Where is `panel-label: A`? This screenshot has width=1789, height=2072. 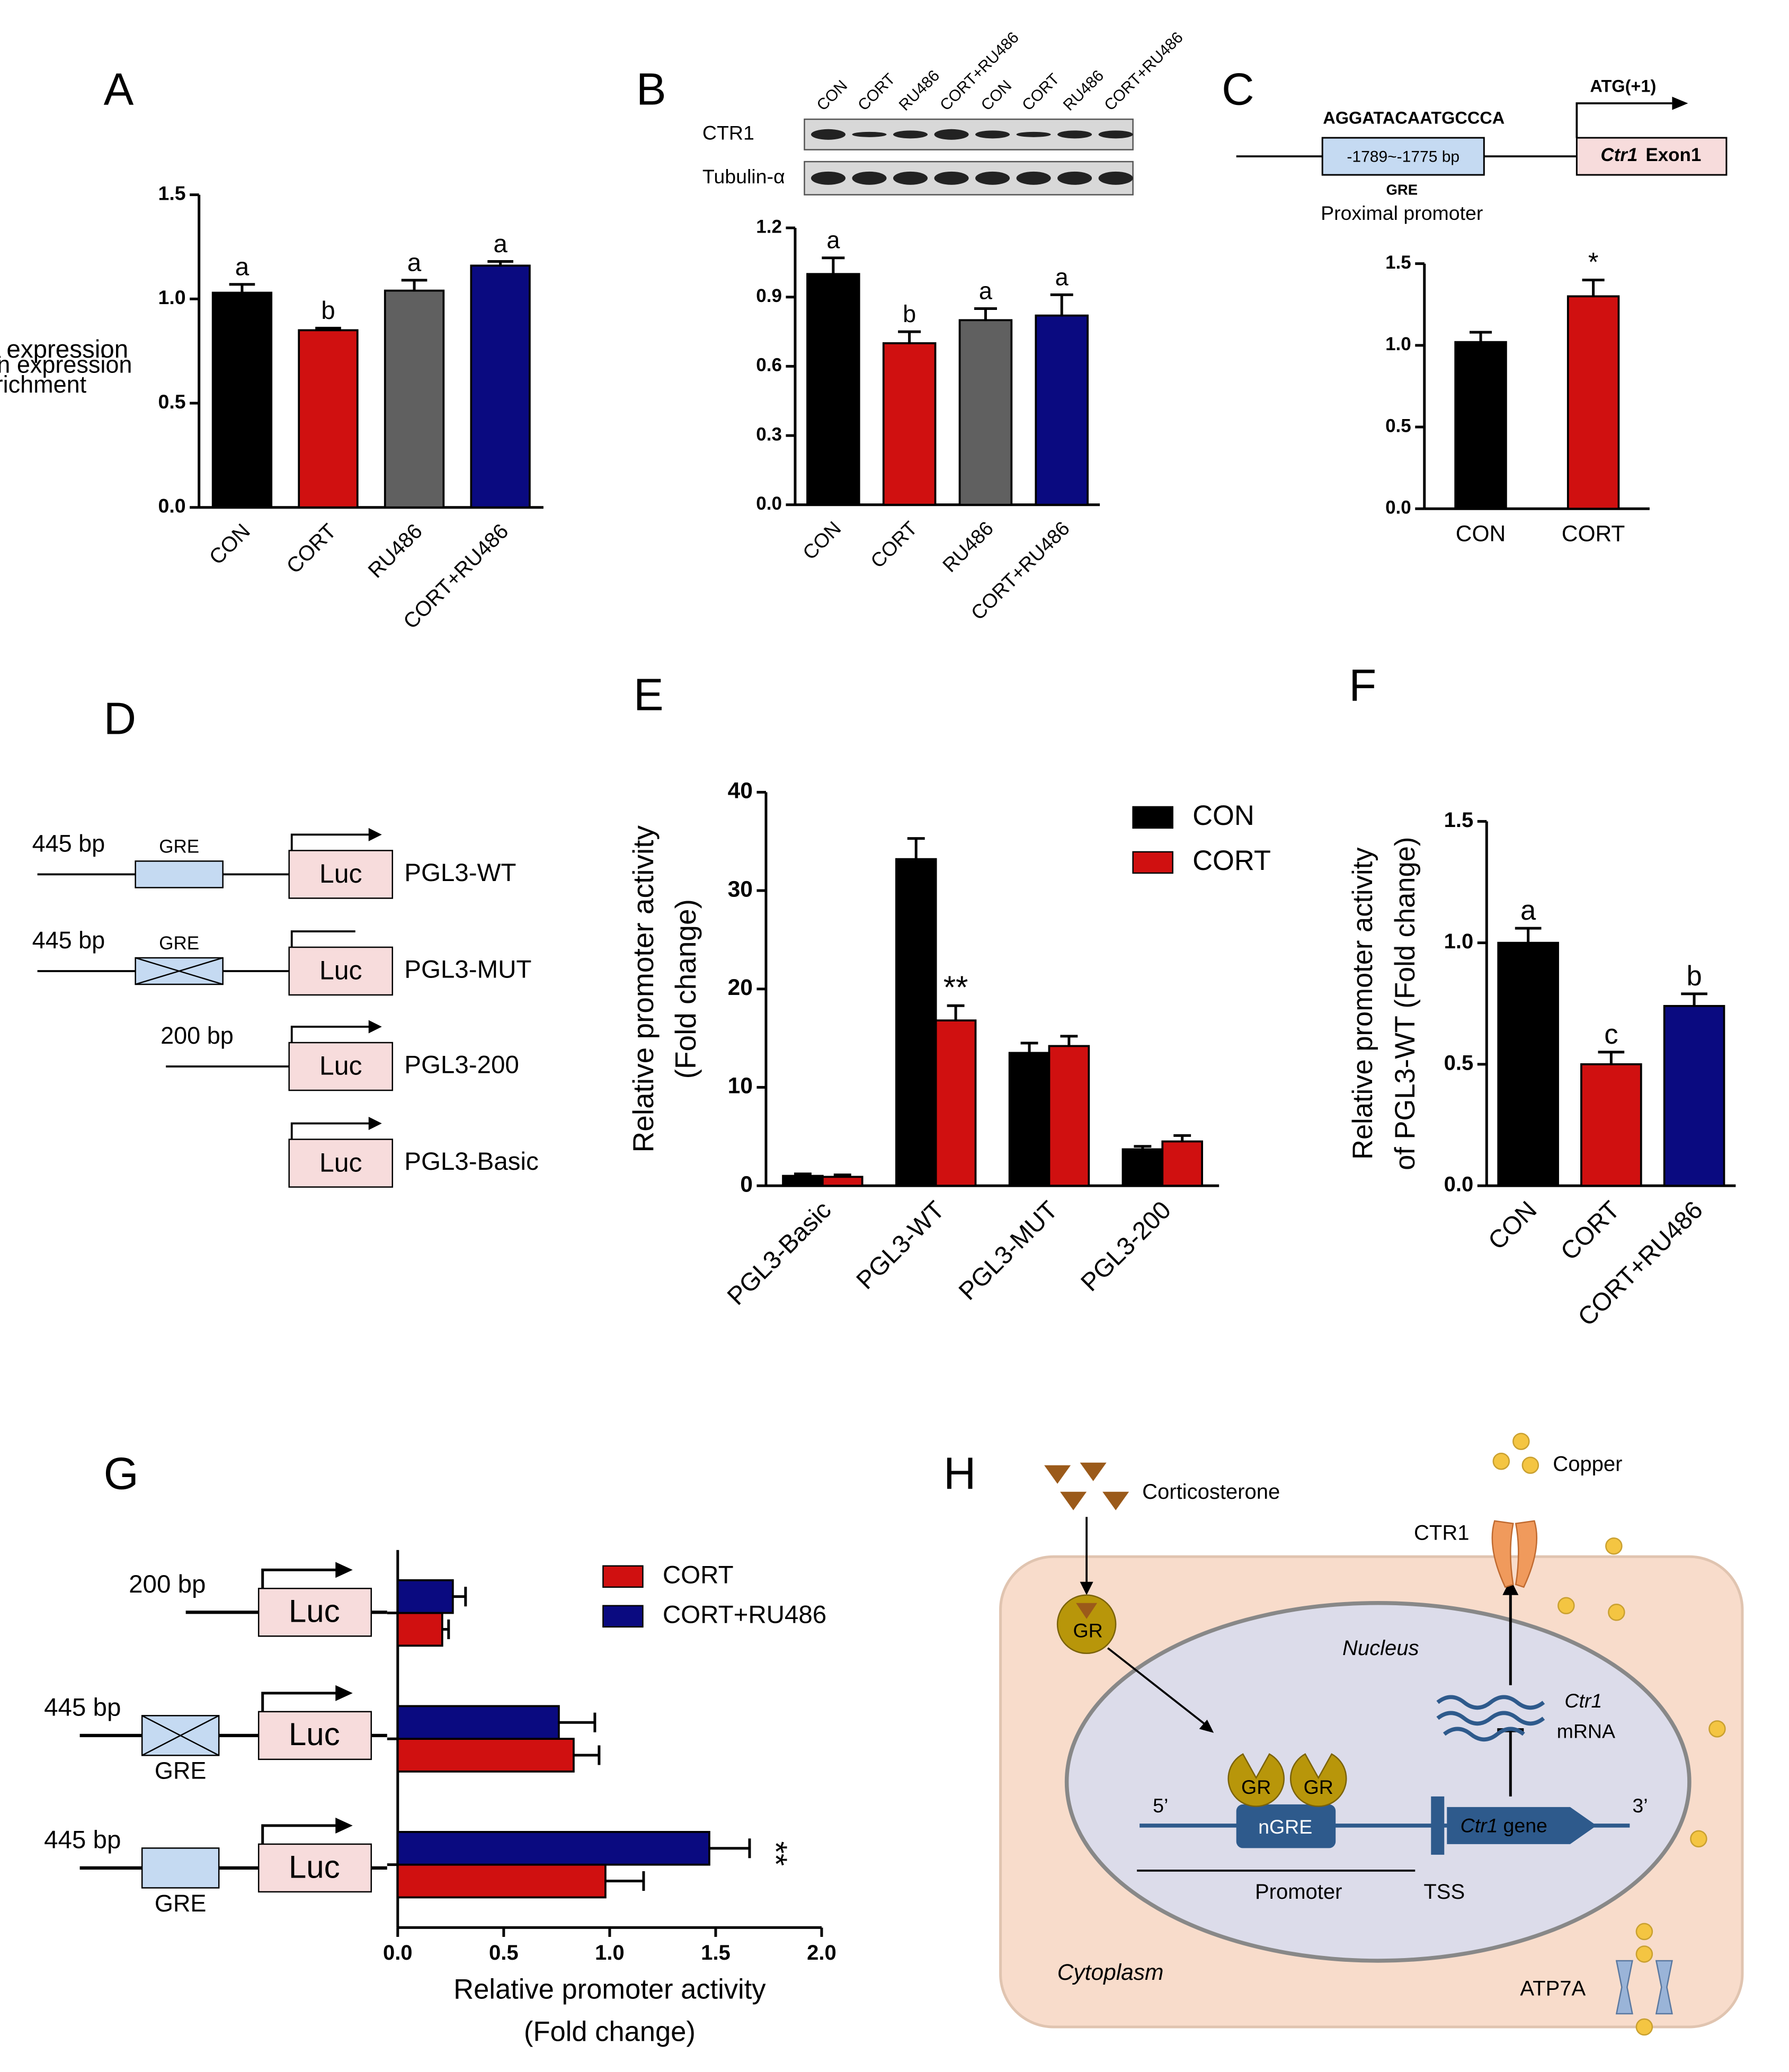 panel-label: A is located at coordinates (119, 89).